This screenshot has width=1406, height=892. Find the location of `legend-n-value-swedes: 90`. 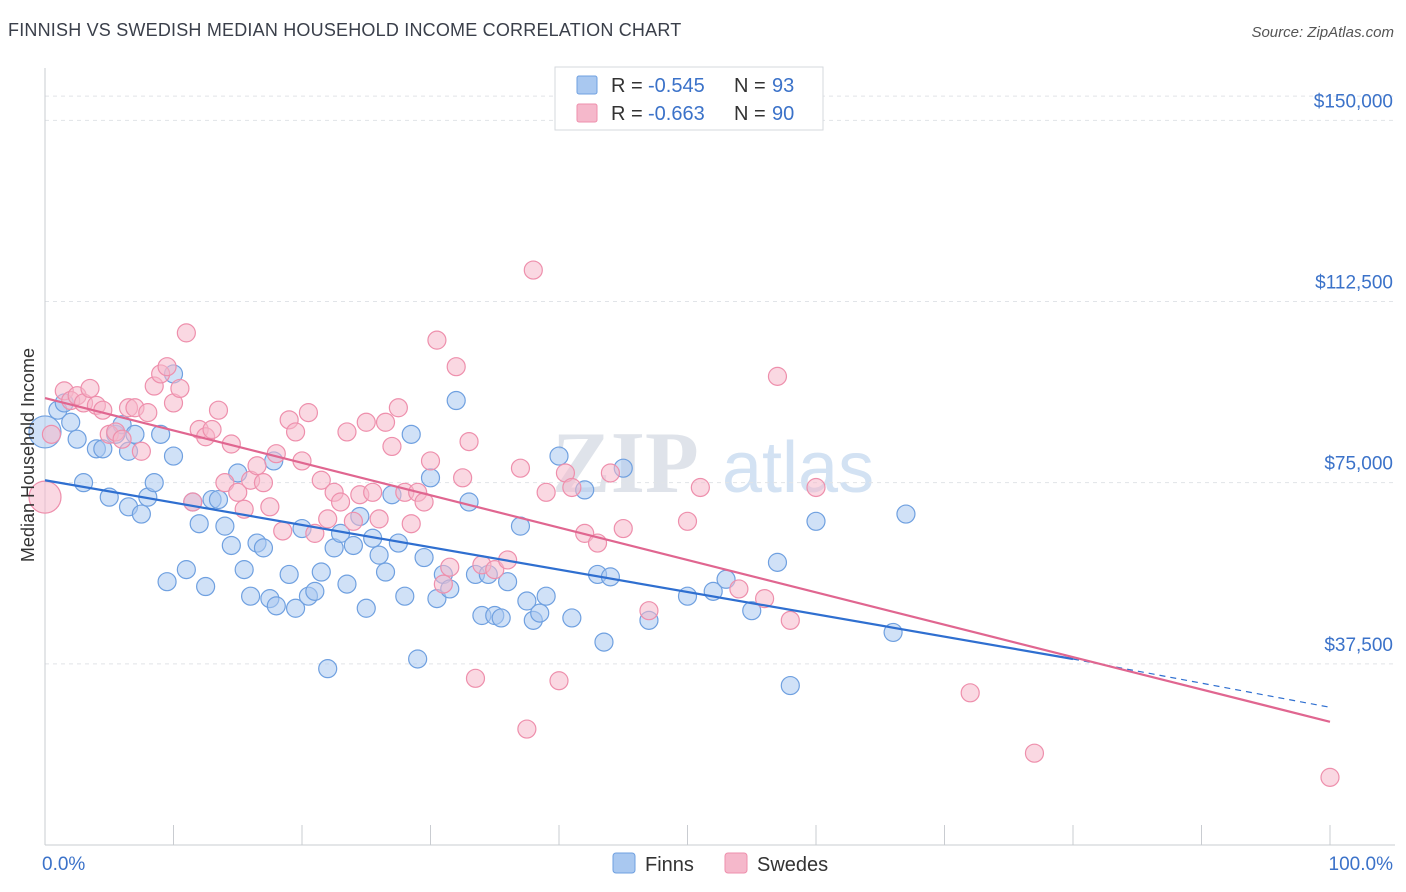

legend-n-value-swedes: 90 is located at coordinates (783, 114).